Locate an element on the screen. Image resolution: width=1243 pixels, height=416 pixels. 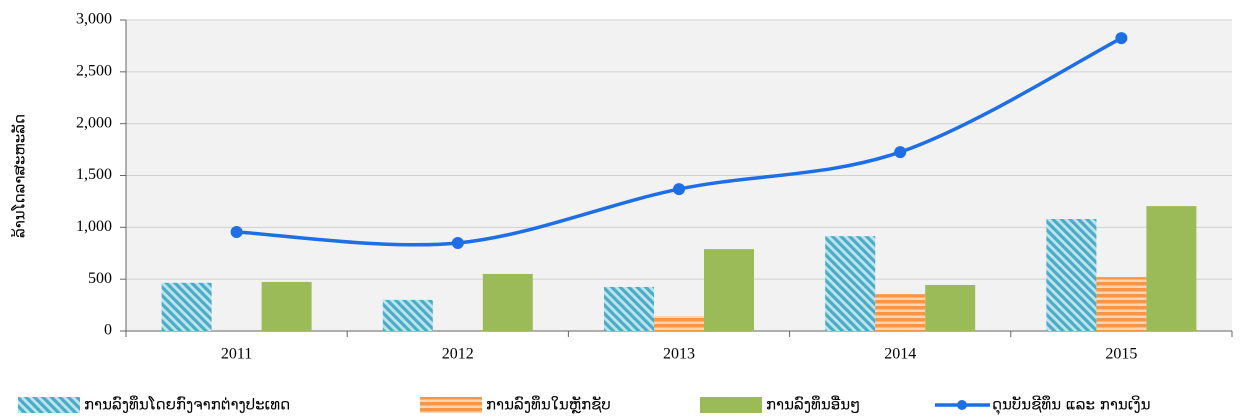
y-tick-label: 0 is located at coordinates (108, 330).